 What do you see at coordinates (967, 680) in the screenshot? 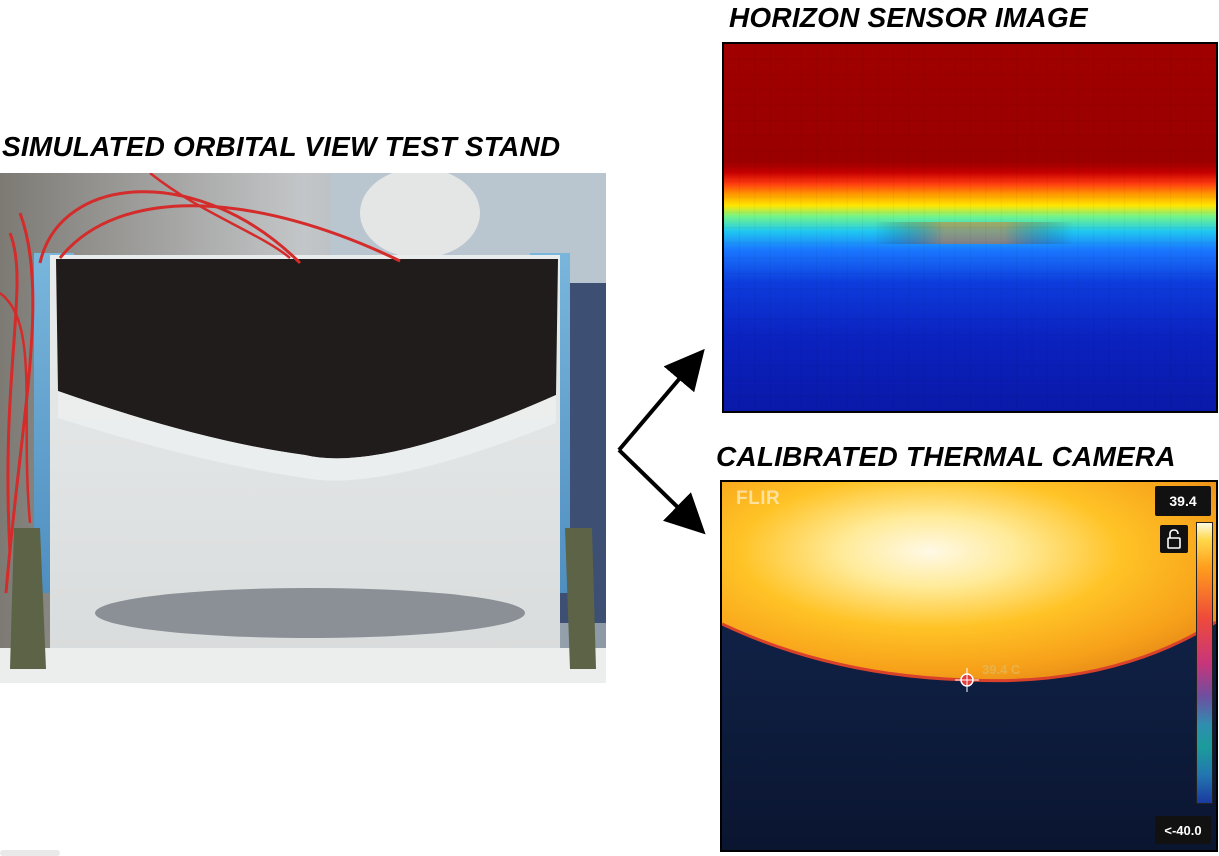
I see `spot-meter-icon` at bounding box center [967, 680].